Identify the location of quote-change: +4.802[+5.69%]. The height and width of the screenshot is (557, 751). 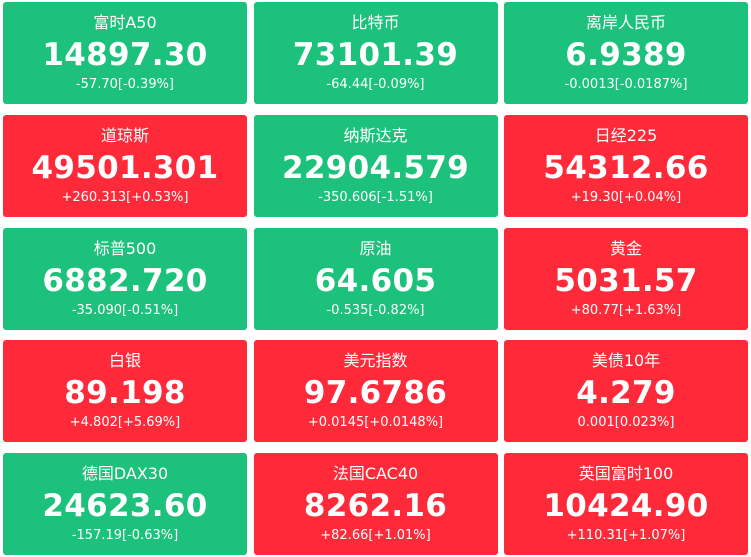
(125, 423).